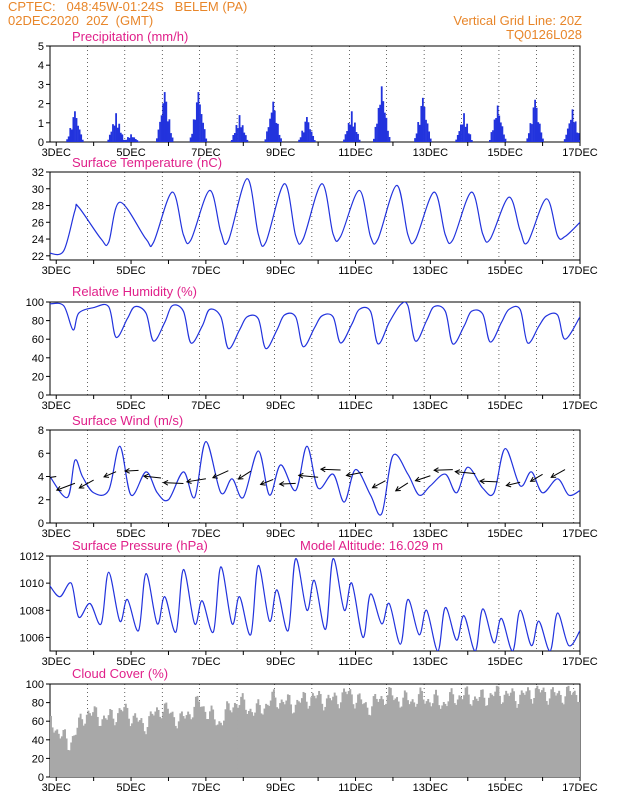  What do you see at coordinates (505, 534) in the screenshot?
I see `x-tick-label: 15DEC` at bounding box center [505, 534].